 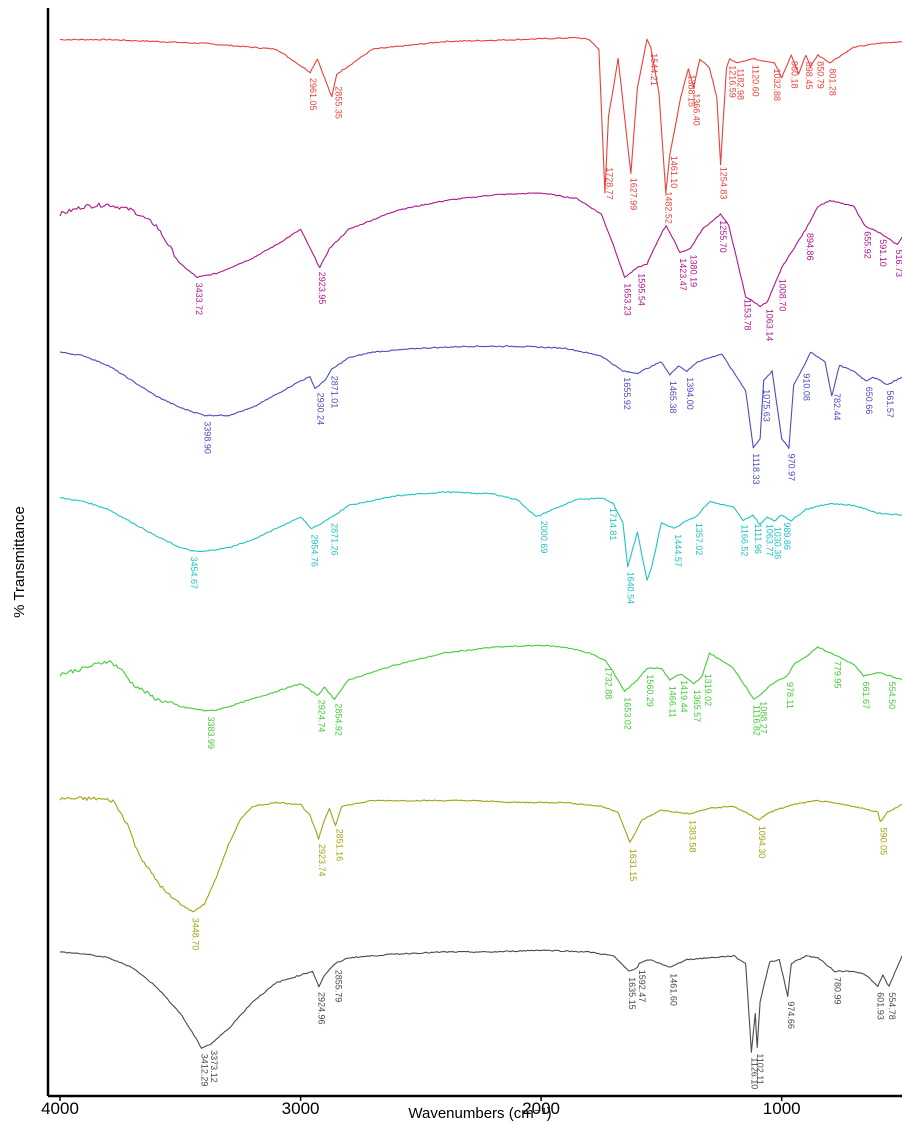 I want to click on peak-label-6-7: 590.05, so click(x=883, y=842).